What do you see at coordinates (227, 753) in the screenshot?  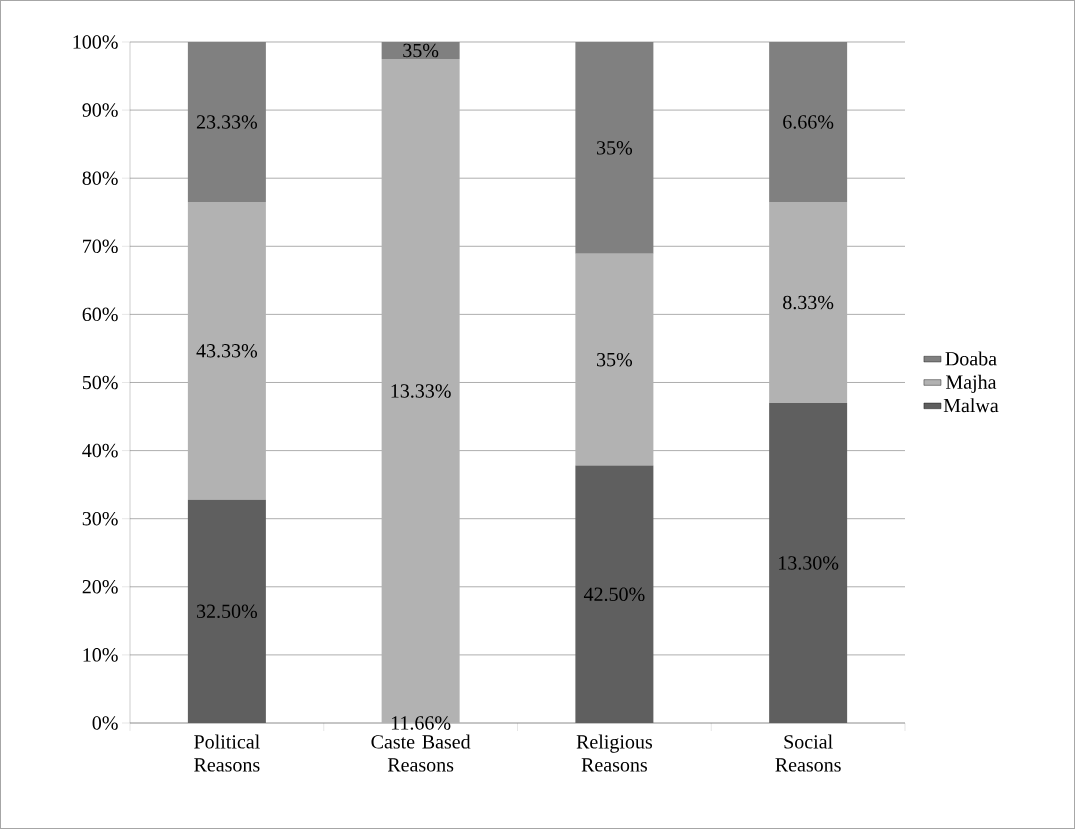 I see `x-tick-label: Political Reasons` at bounding box center [227, 753].